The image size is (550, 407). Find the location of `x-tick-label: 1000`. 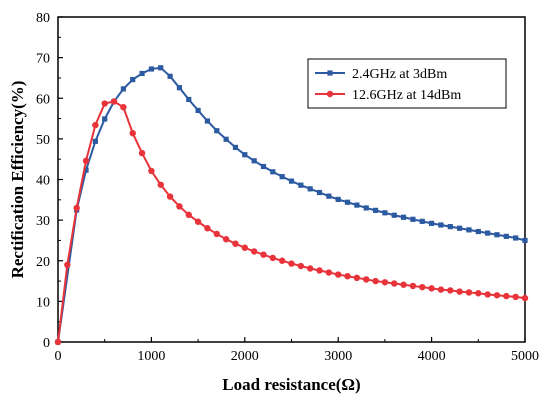

x-tick-label: 1000 is located at coordinates (151, 356).